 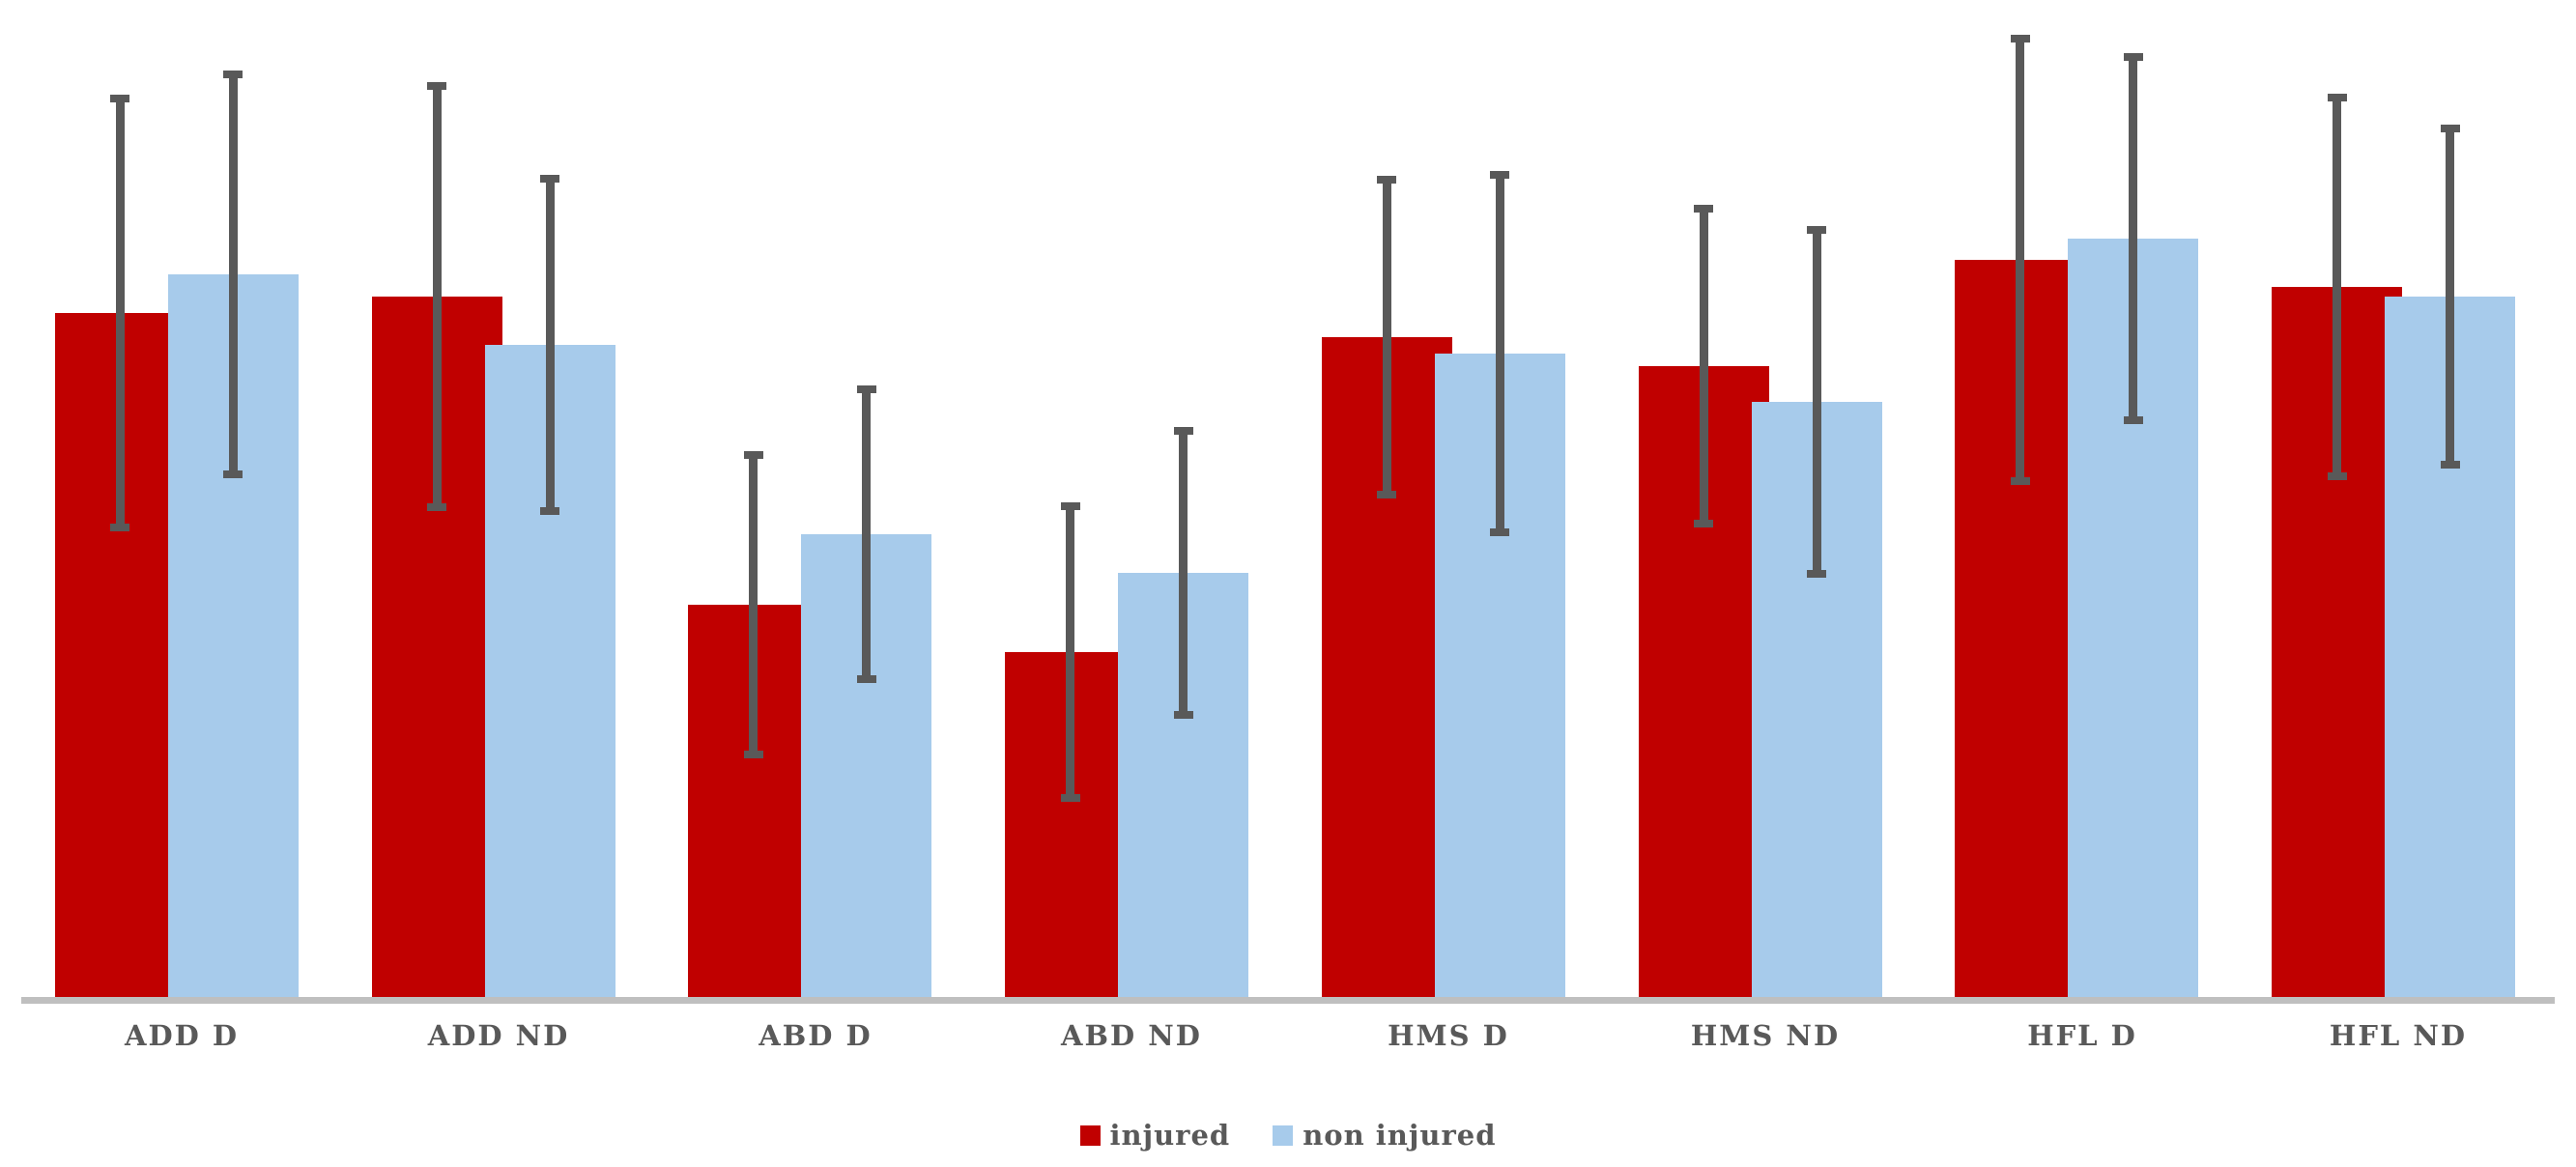 I want to click on category-label: HMS ND, so click(x=1766, y=1035).